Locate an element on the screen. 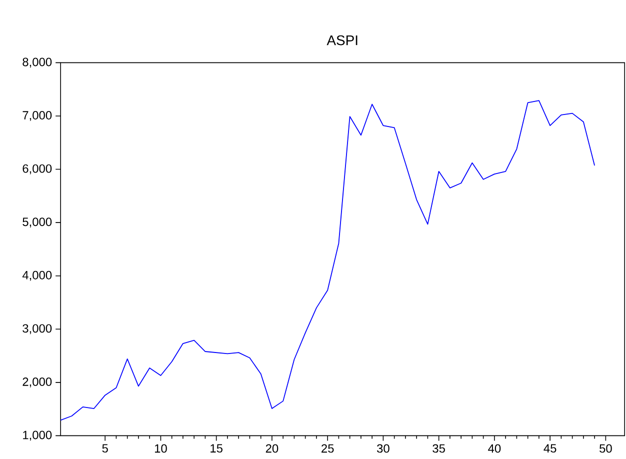 The image size is (626, 459). x-tick-label: 10 is located at coordinates (160, 448).